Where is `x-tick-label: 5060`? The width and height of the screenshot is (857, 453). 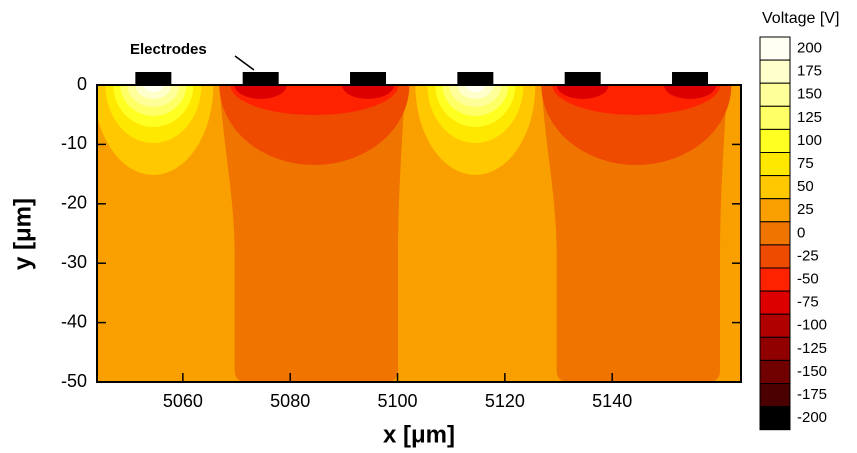 x-tick-label: 5060 is located at coordinates (183, 401).